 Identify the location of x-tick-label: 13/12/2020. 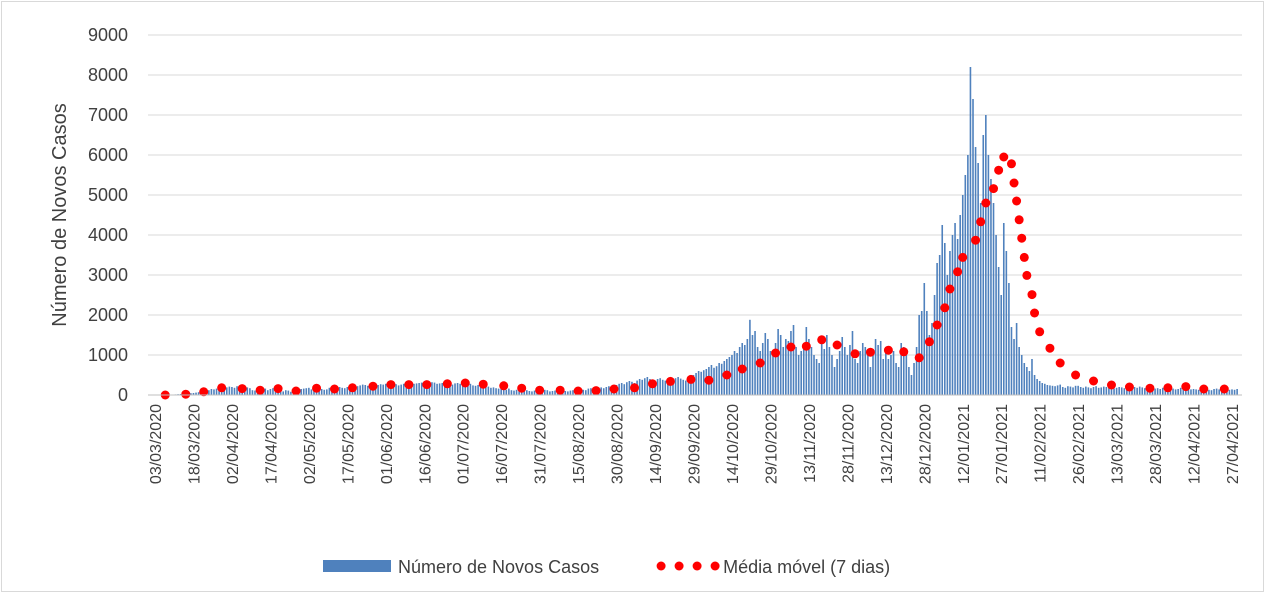
(887, 444).